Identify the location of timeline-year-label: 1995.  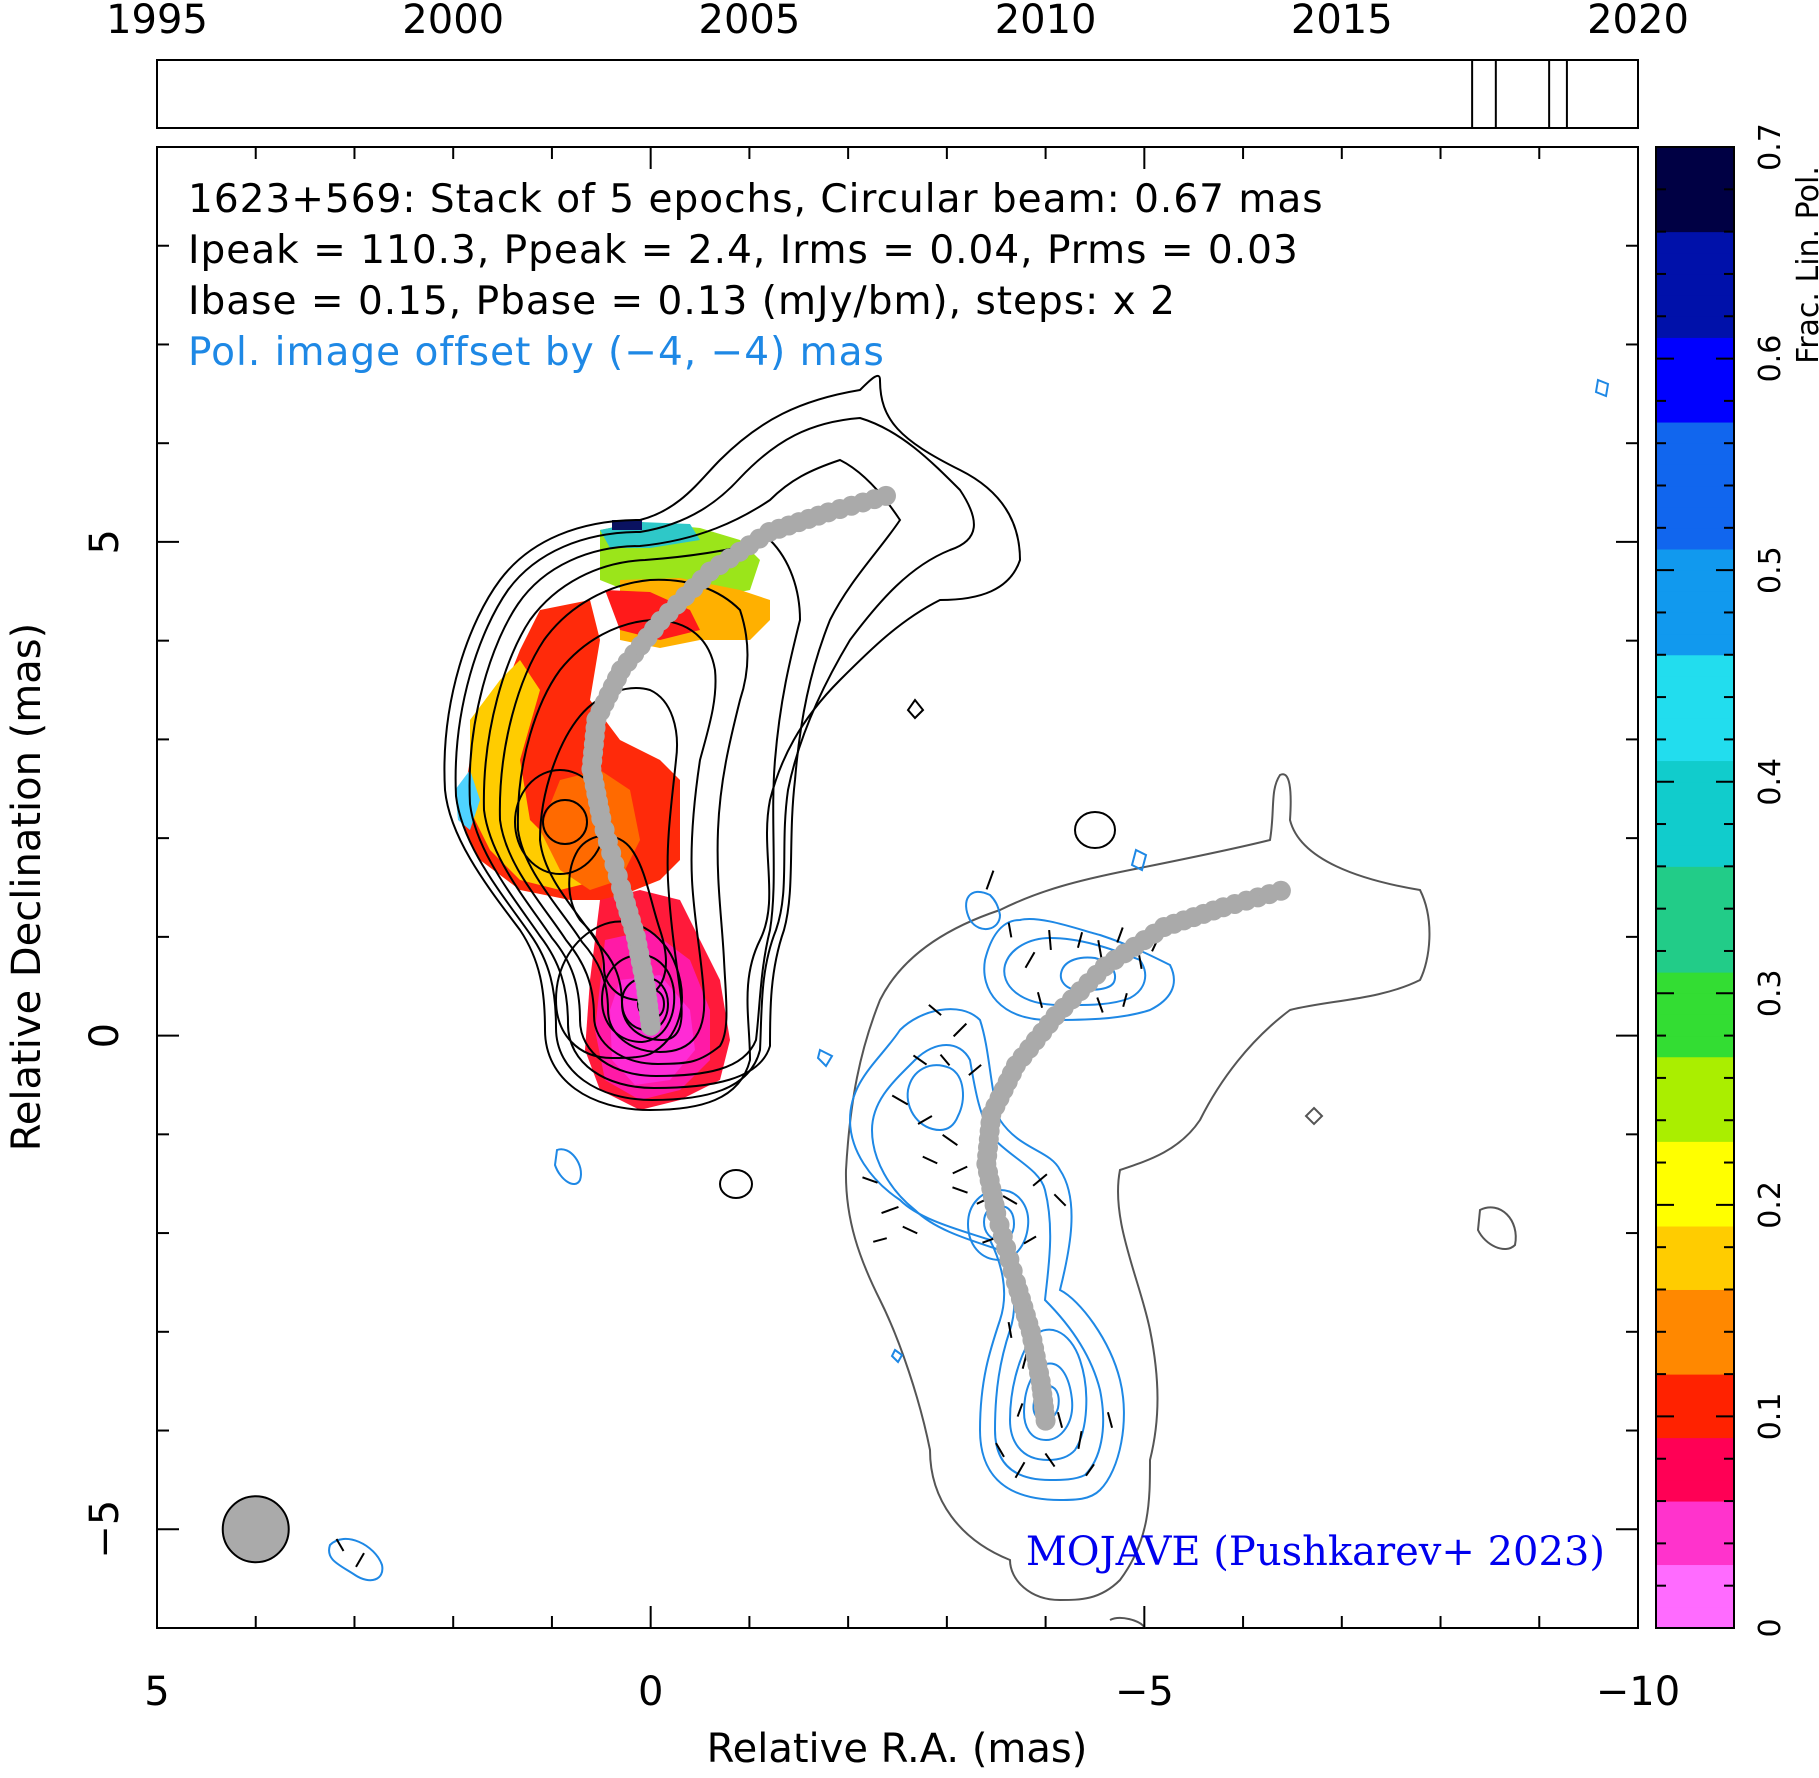
(157, 21).